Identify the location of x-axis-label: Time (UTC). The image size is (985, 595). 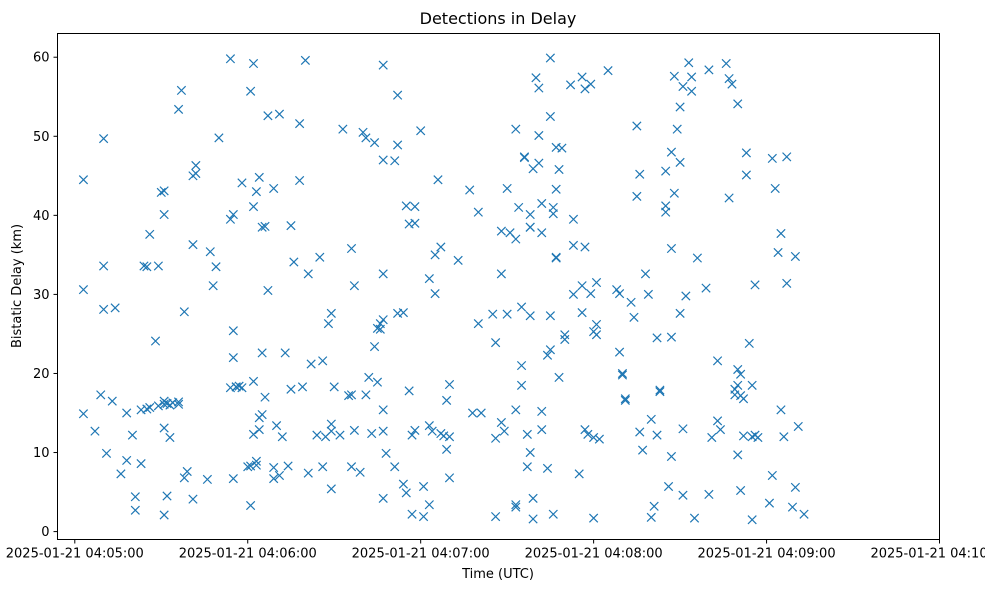
(497, 574).